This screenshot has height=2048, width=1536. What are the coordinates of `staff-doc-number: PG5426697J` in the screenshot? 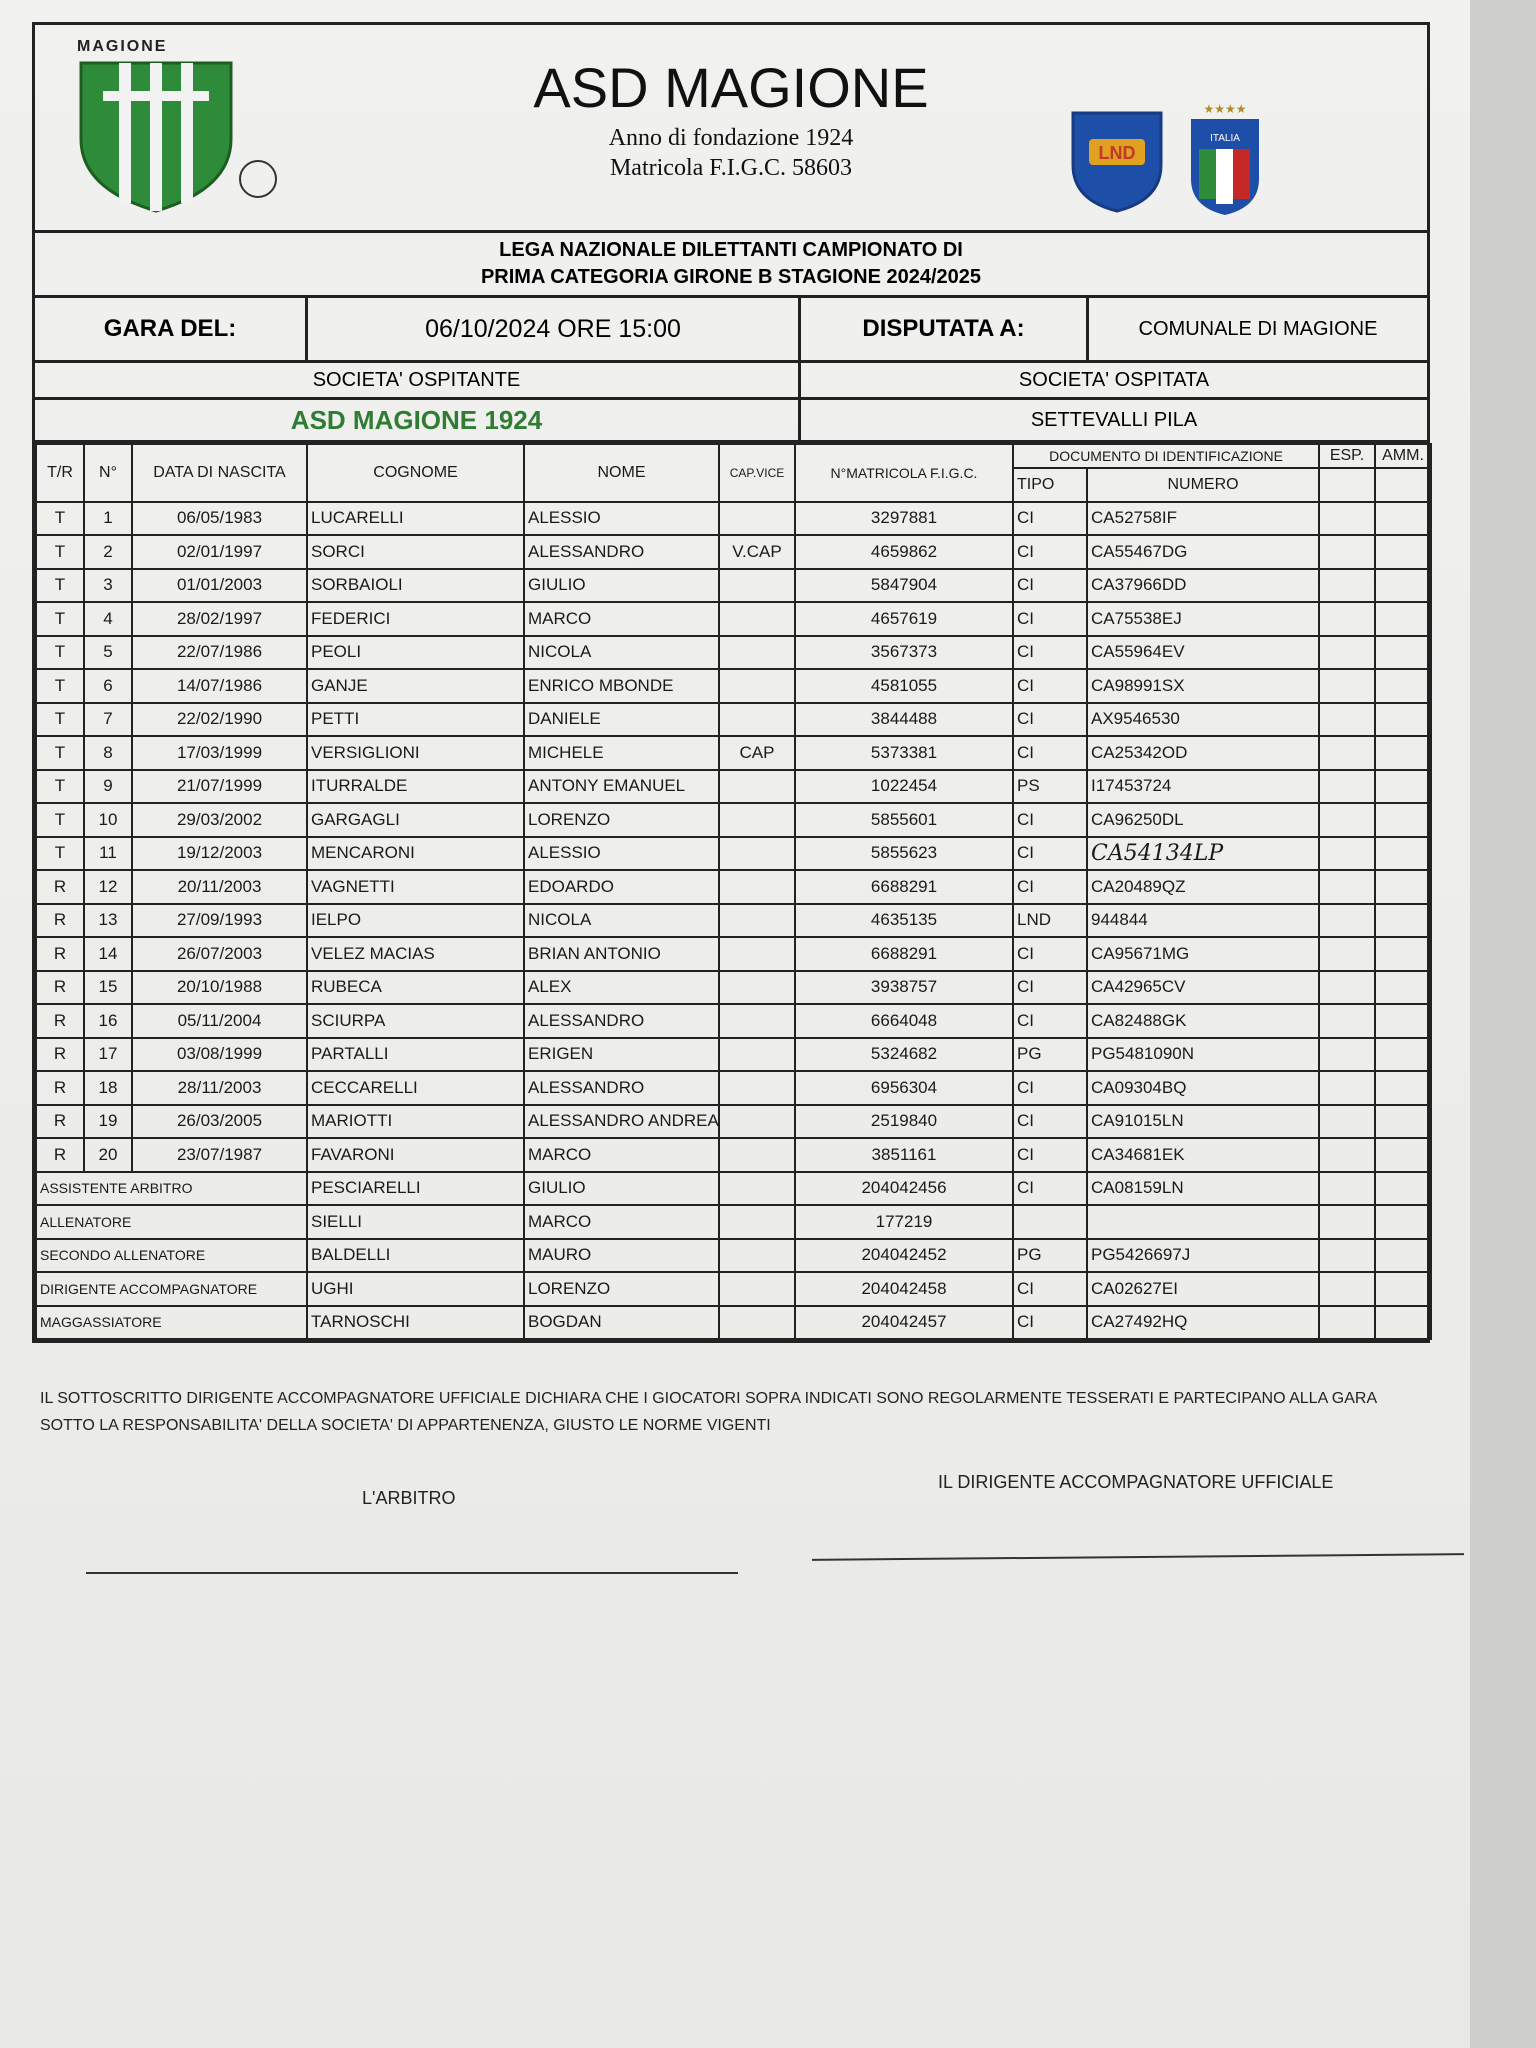 It's located at (1203, 1255).